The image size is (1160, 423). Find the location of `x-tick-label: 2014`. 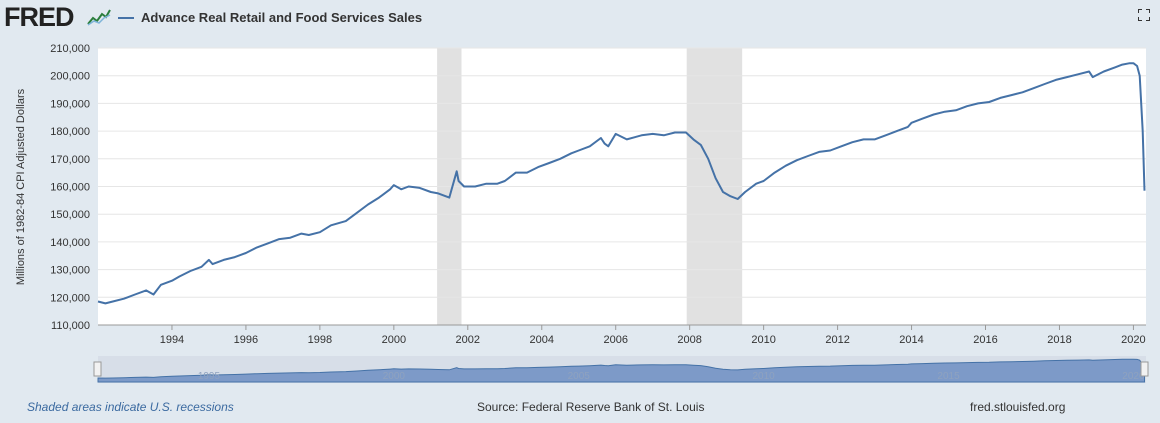

x-tick-label: 2014 is located at coordinates (911, 340).